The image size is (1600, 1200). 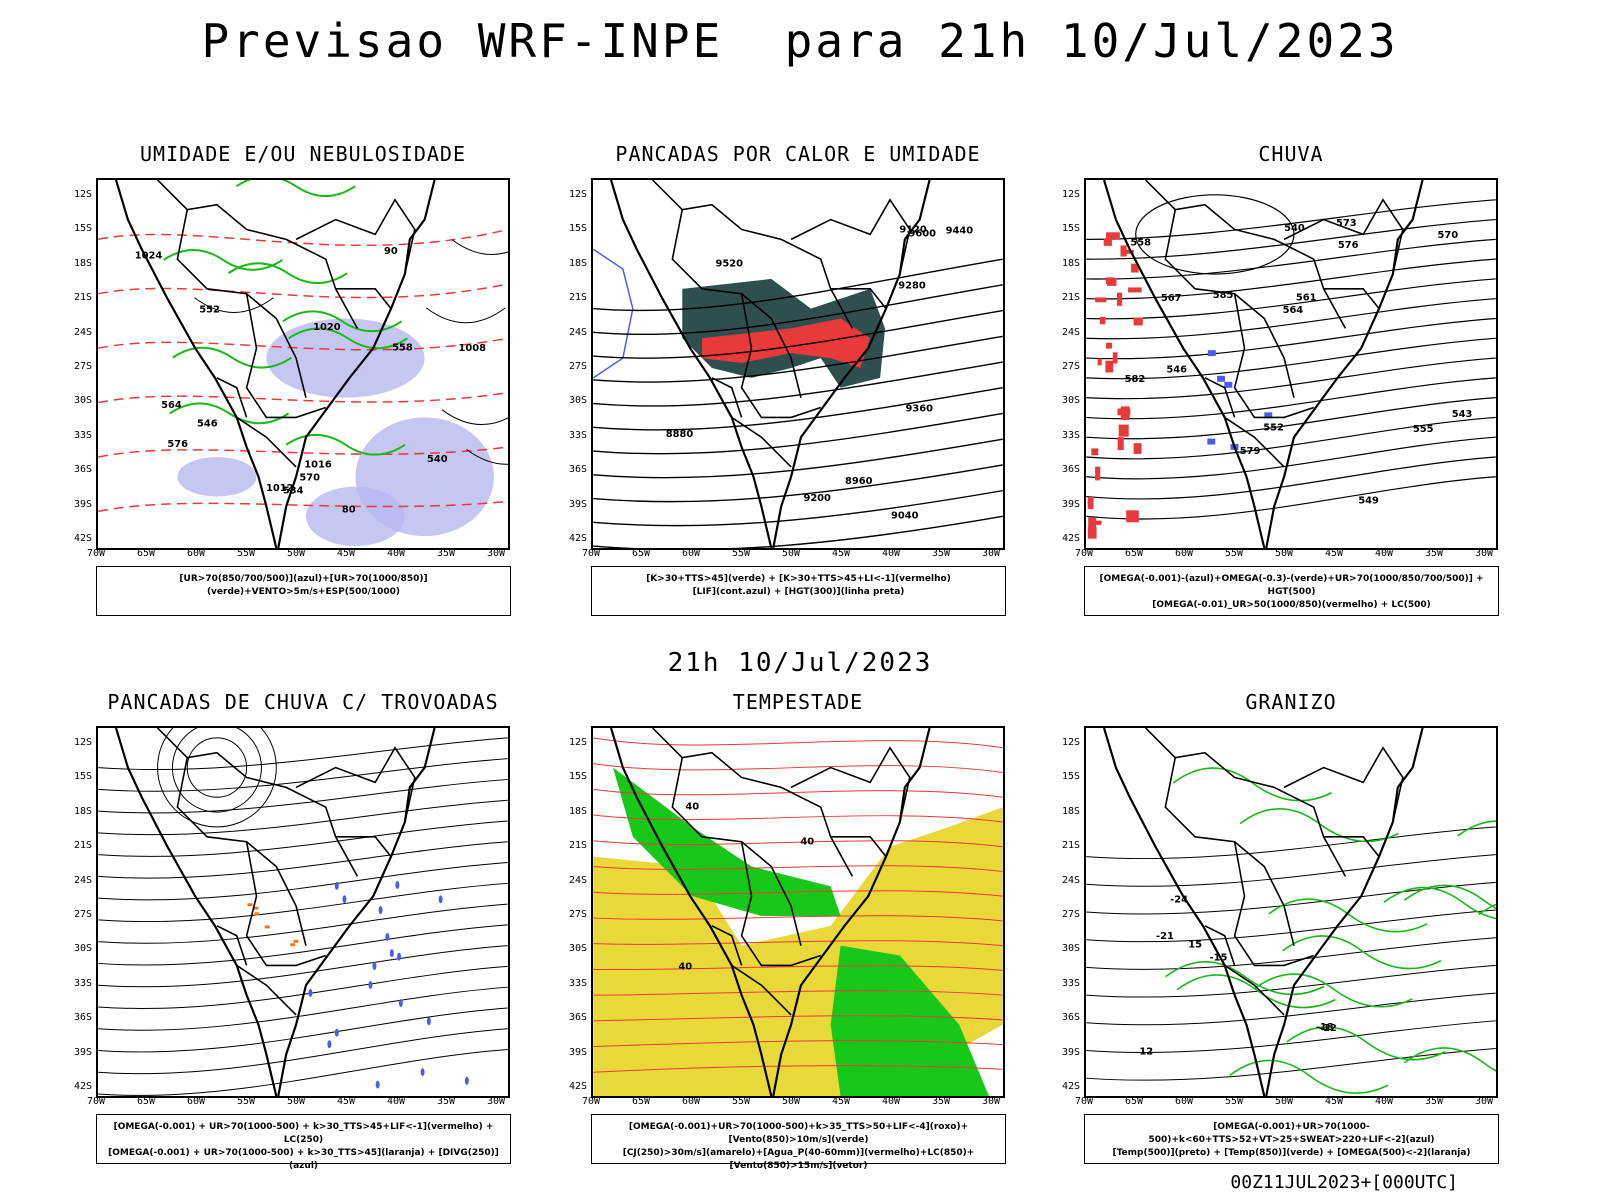 I want to click on contour-label: 561, so click(x=1306, y=298).